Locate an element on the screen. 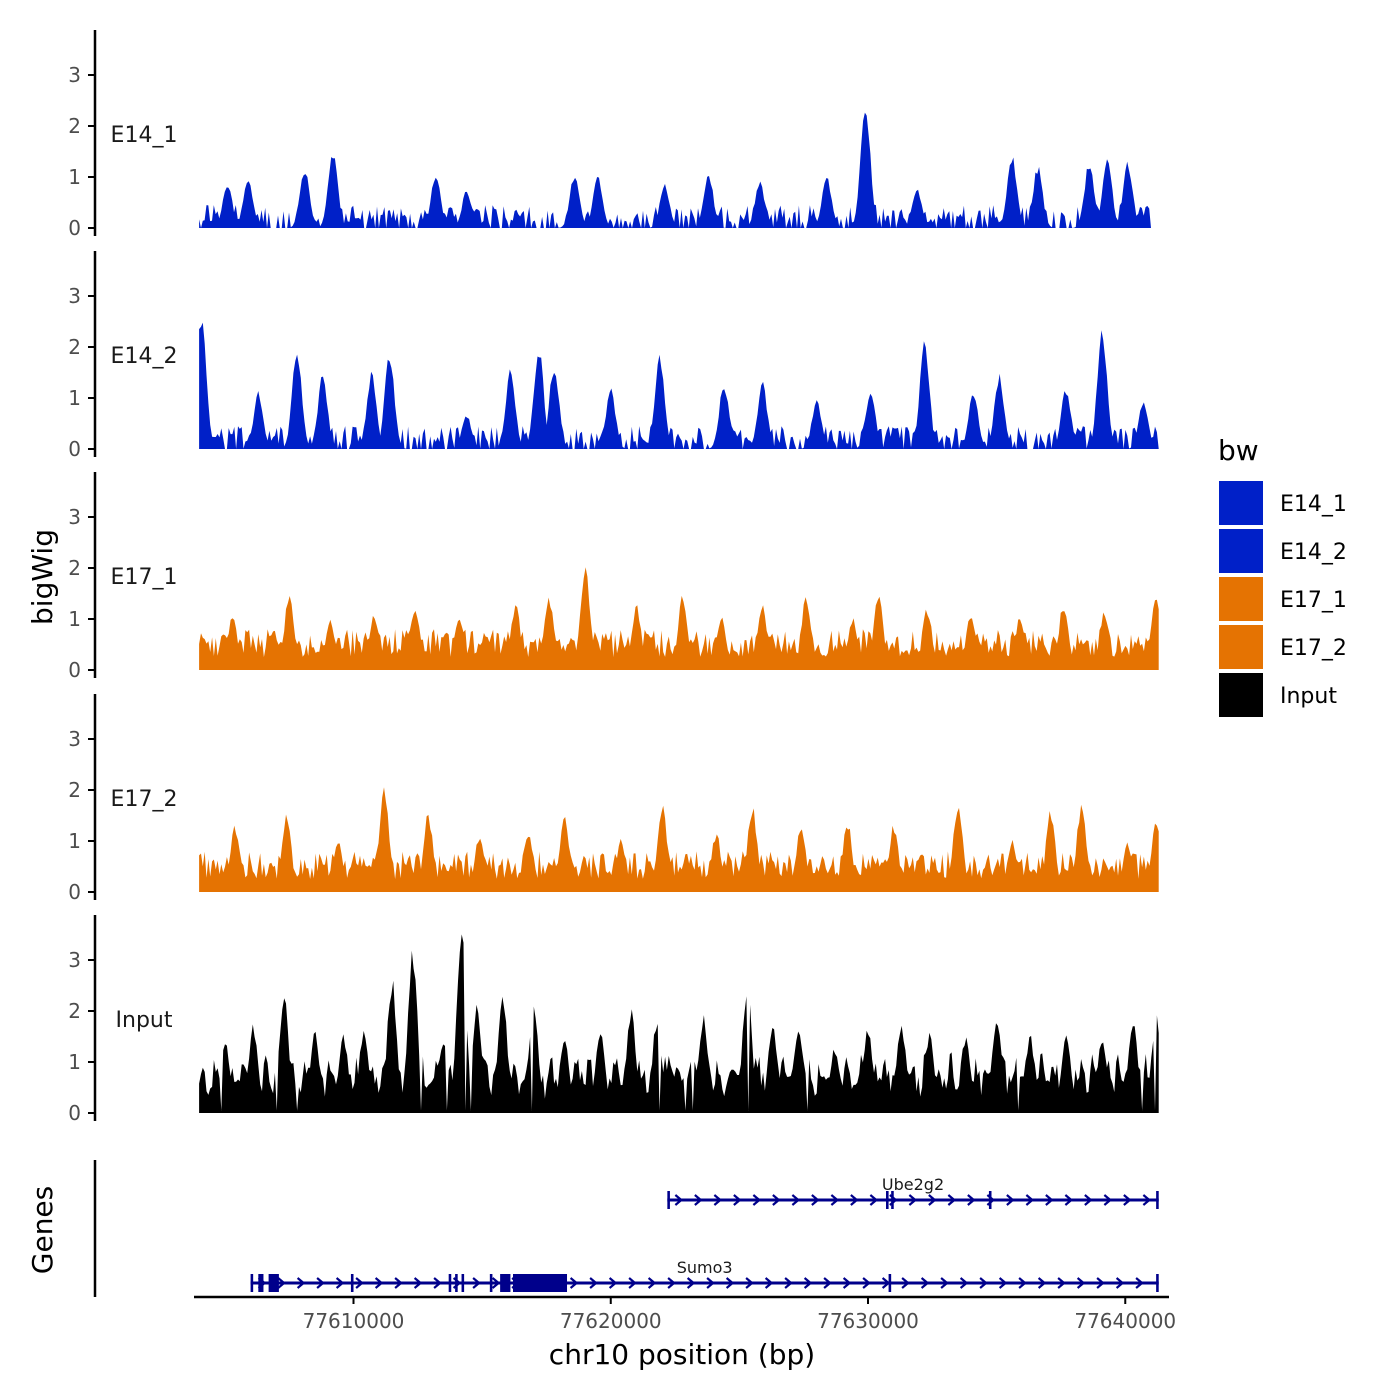 Image resolution: width=1400 pixels, height=1400 pixels. legend-swatch-input is located at coordinates (1241, 695).